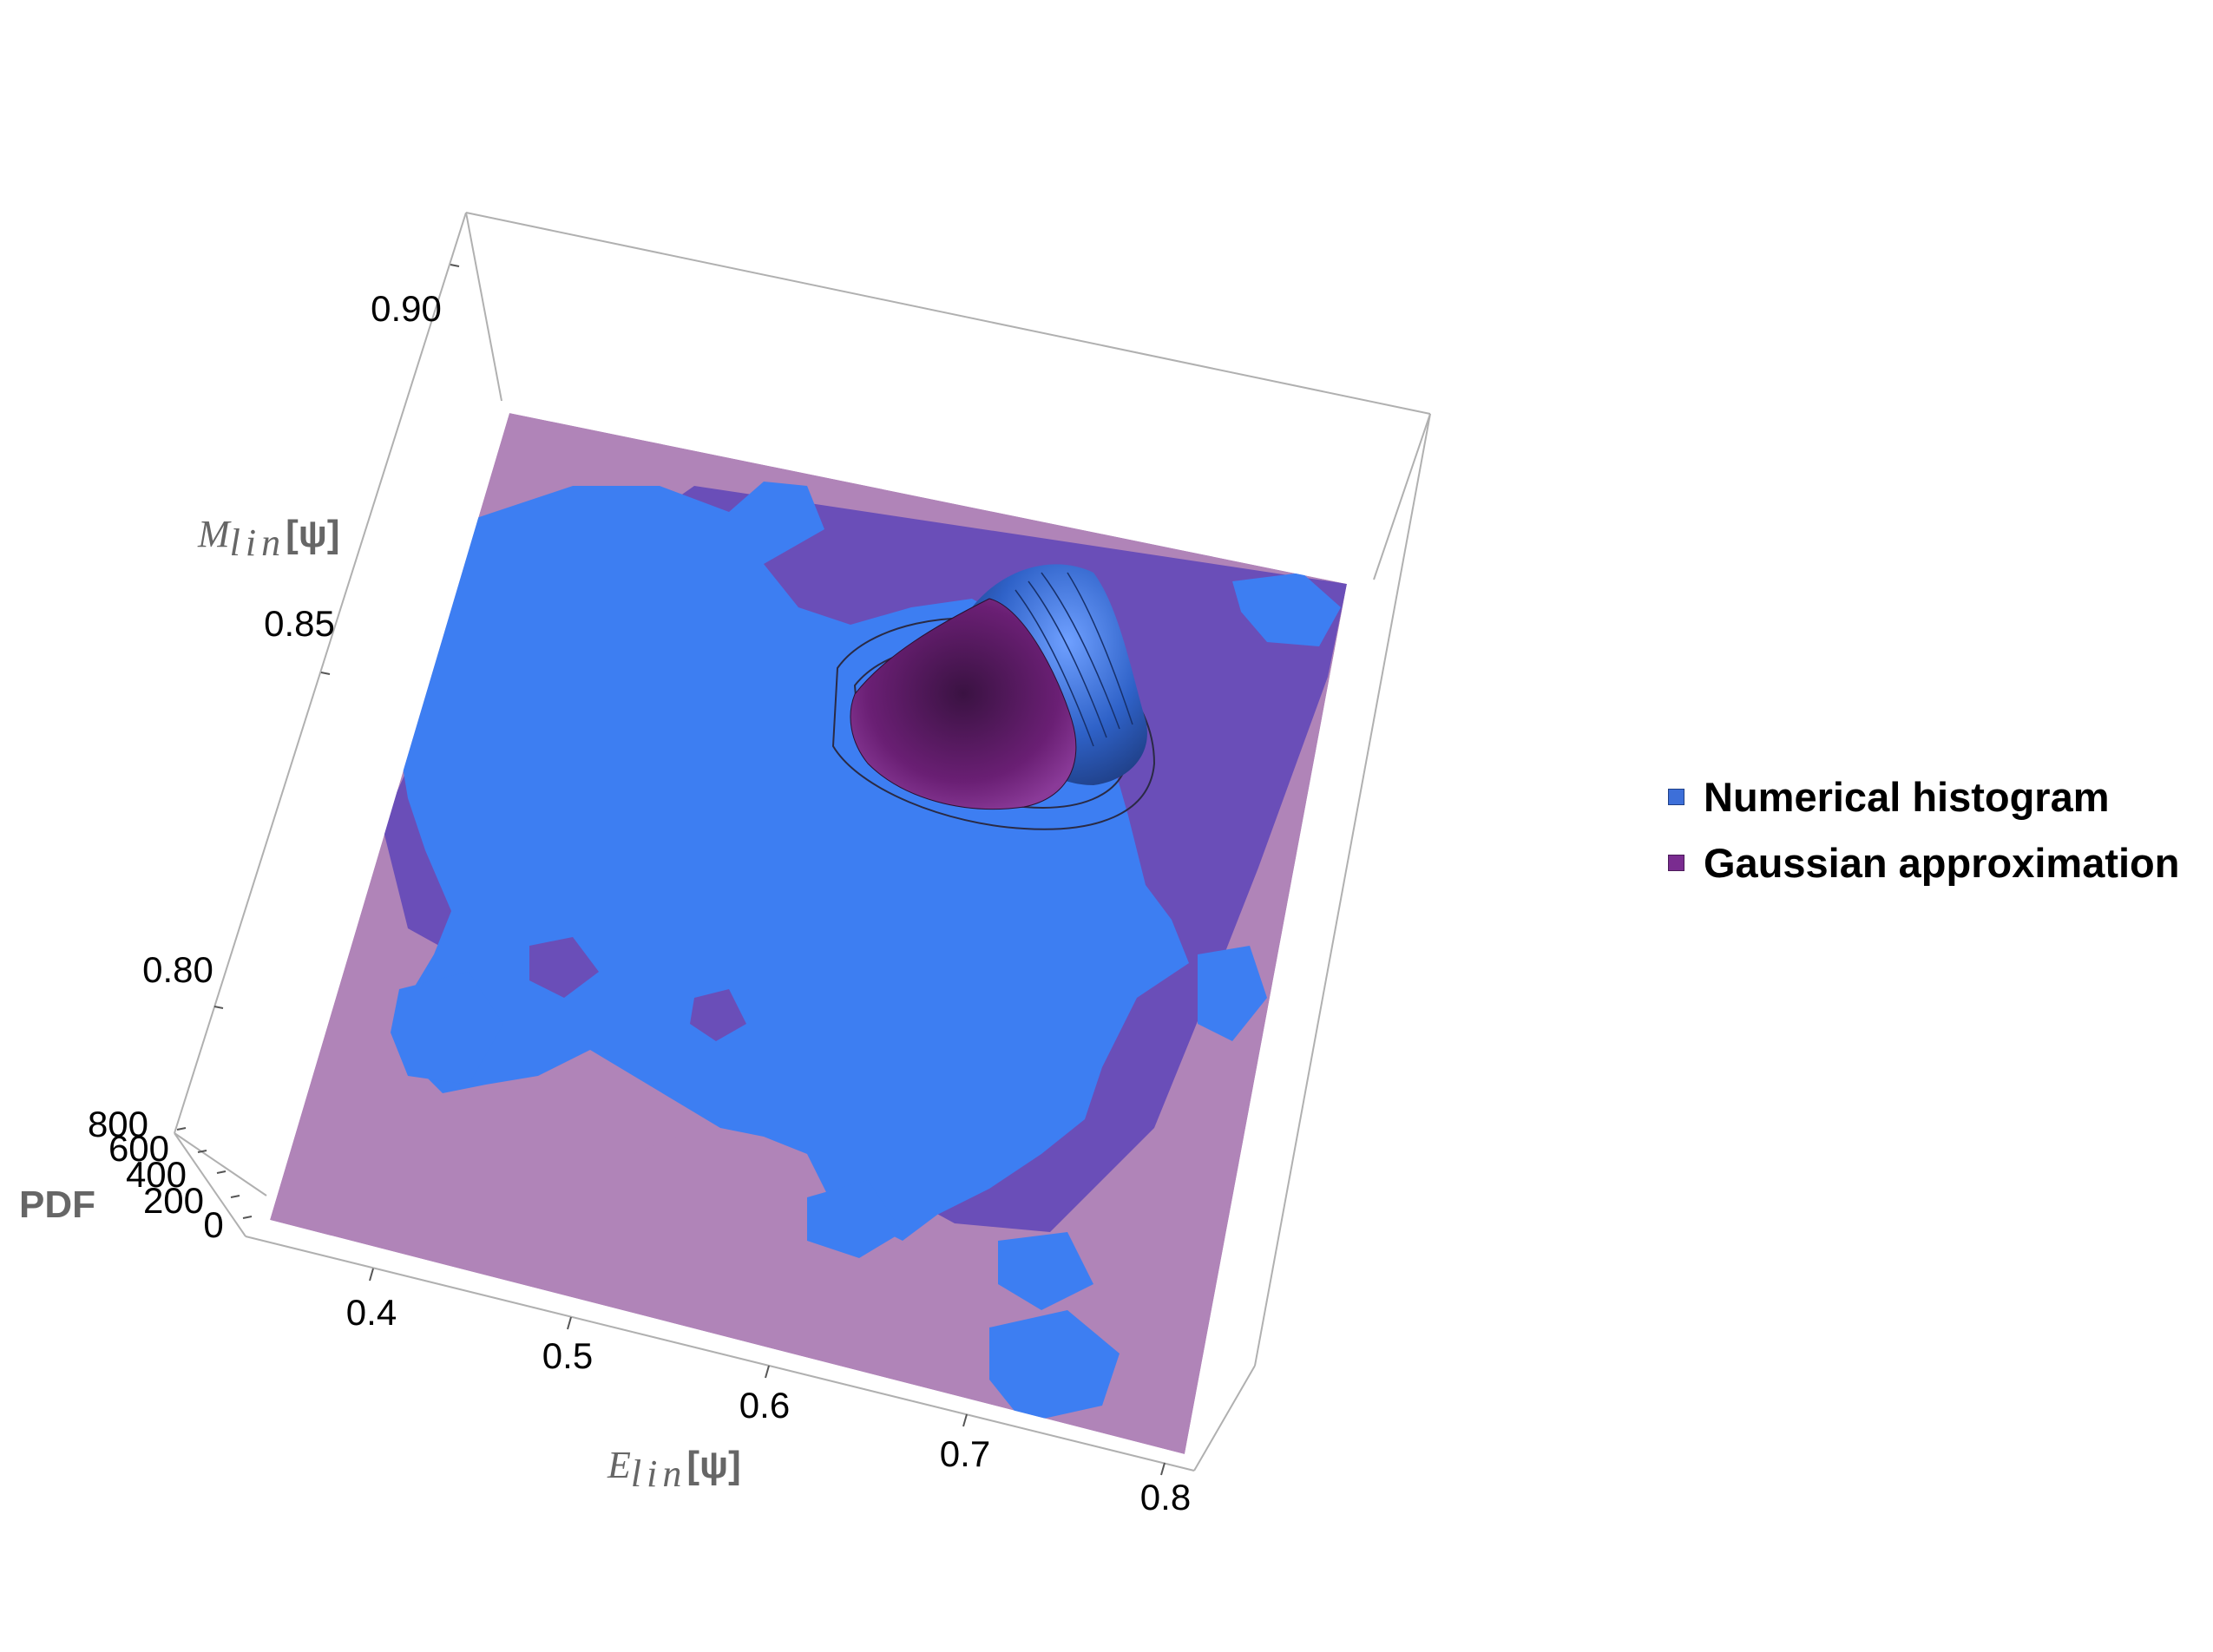 Image resolution: width=2213 pixels, height=1652 pixels. What do you see at coordinates (1676, 796) in the screenshot?
I see `legend-swatch-numerical` at bounding box center [1676, 796].